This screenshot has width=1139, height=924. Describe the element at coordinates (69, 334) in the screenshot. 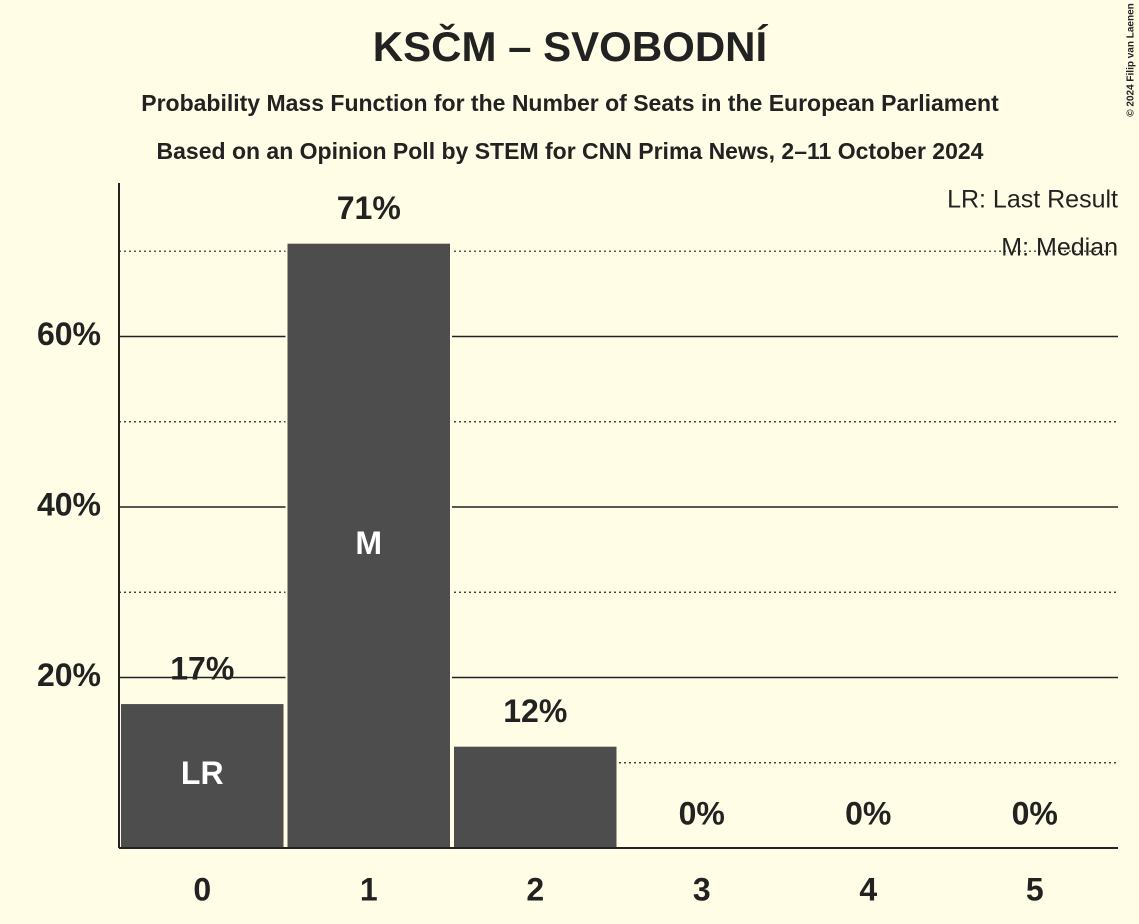

I see `y-tick-label: 60%` at that location.